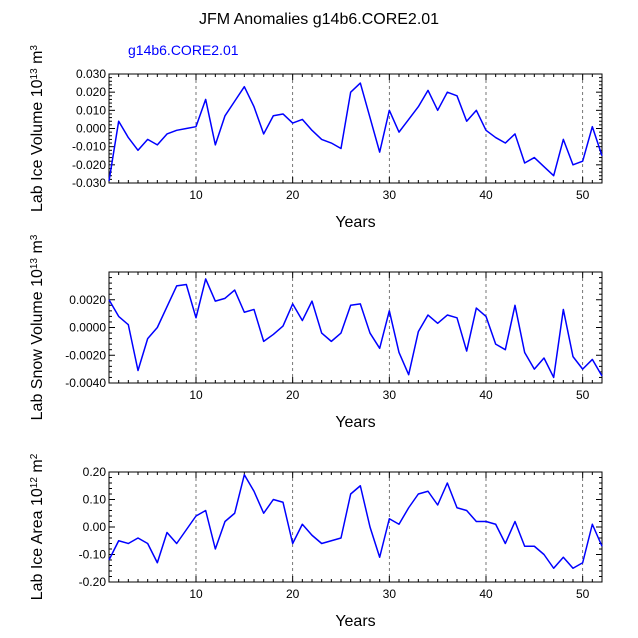 The image size is (638, 638). What do you see at coordinates (93, 582) in the screenshot?
I see `y-tick-label: -0.20` at bounding box center [93, 582].